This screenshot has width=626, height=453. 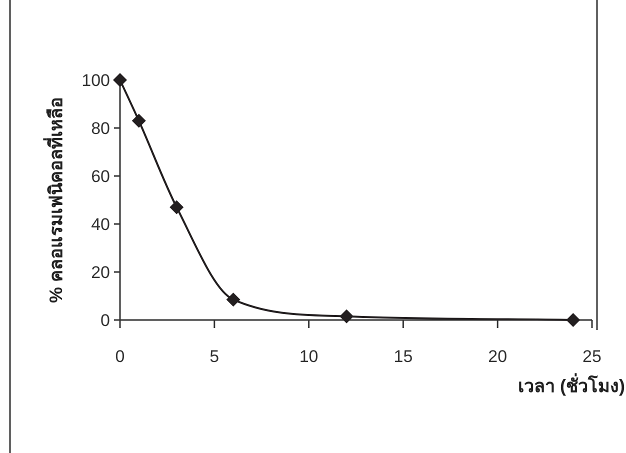 What do you see at coordinates (308, 356) in the screenshot?
I see `x-tick-label: 10` at bounding box center [308, 356].